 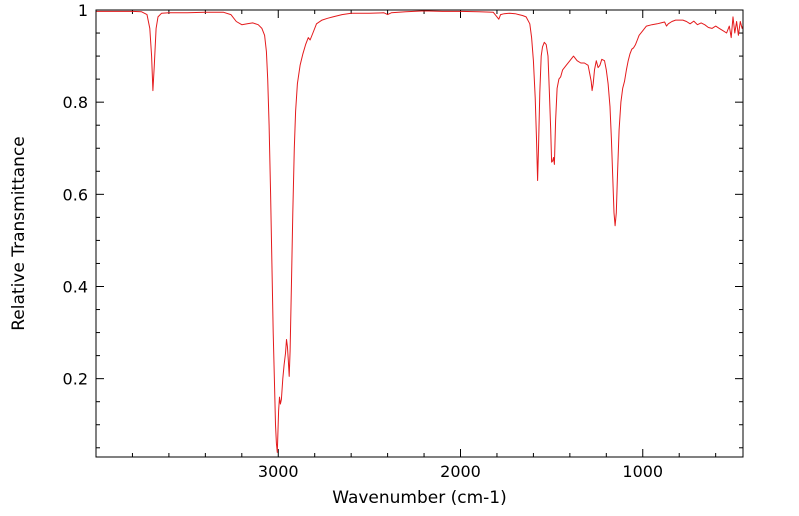 I want to click on x-axis-tick-labels: 3000 2000 1000, so click(x=460, y=471).